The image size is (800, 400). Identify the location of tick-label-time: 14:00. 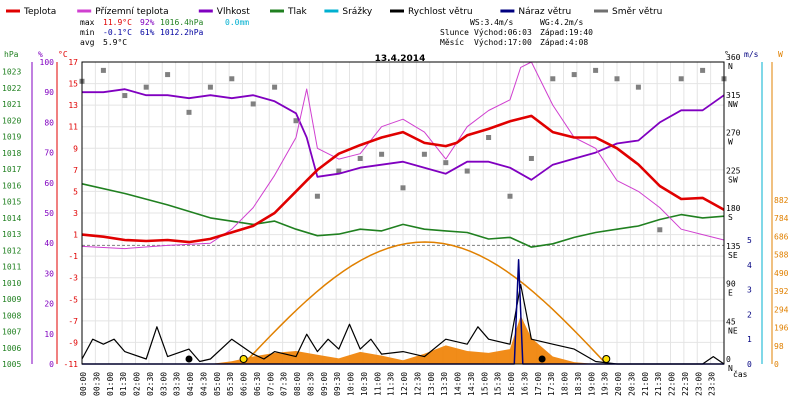
(458, 384).